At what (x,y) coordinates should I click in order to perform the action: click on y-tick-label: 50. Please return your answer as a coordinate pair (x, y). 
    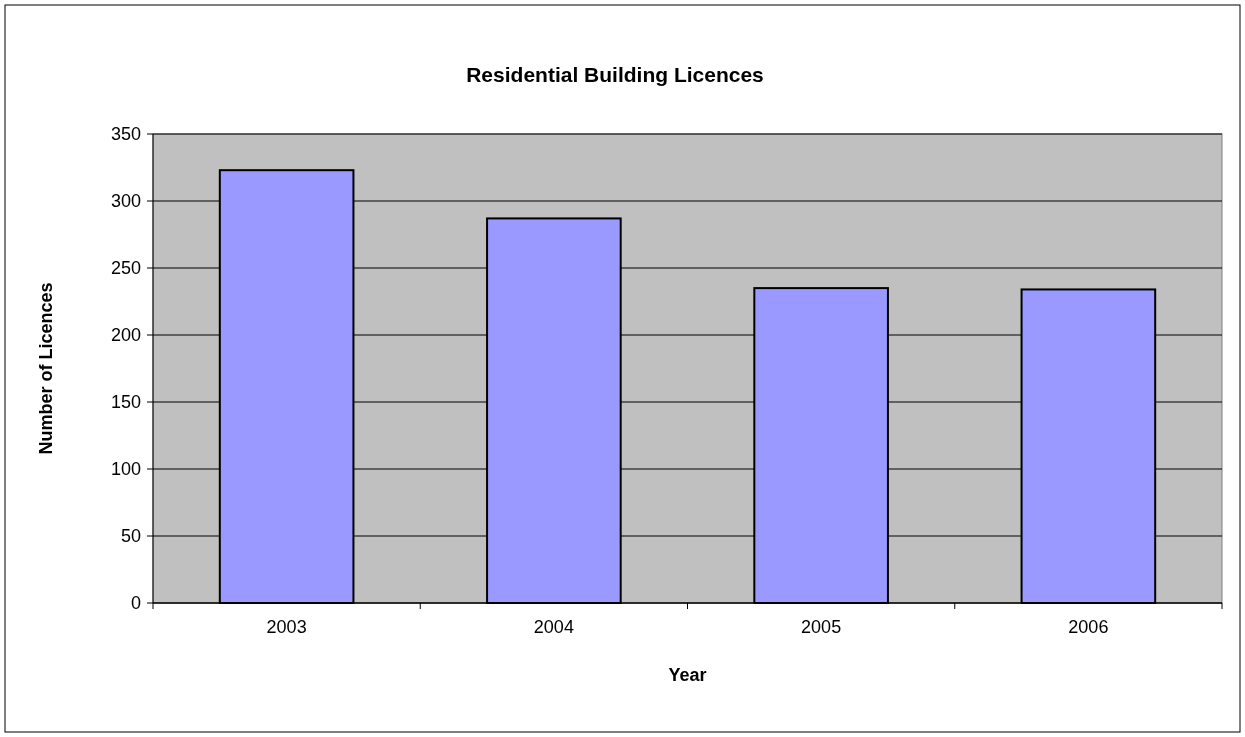
    Looking at the image, I should click on (130, 536).